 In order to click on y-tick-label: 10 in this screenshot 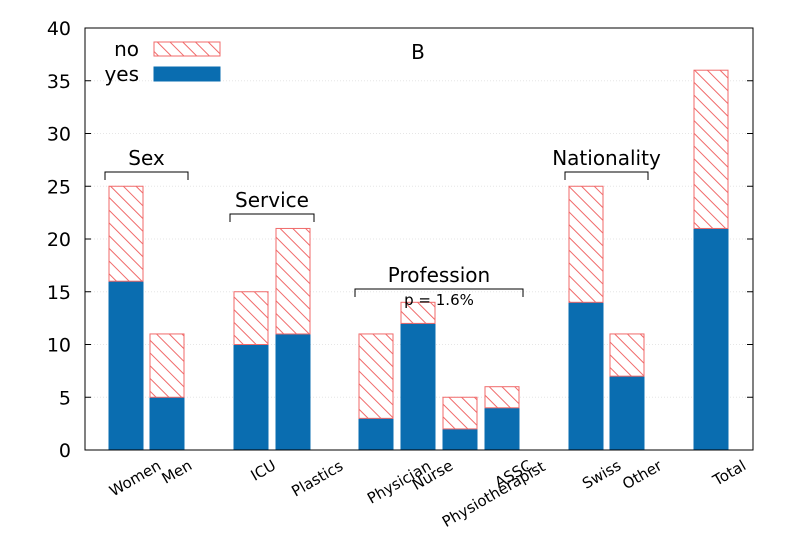, I will do `click(59, 346)`.